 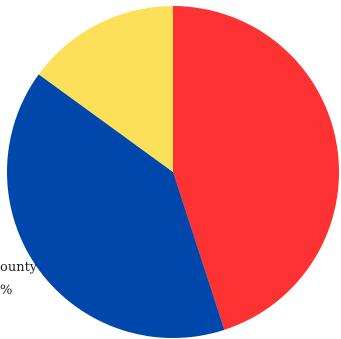 What do you see at coordinates (6, 290) in the screenshot?
I see `slice-label-line-2: %` at bounding box center [6, 290].